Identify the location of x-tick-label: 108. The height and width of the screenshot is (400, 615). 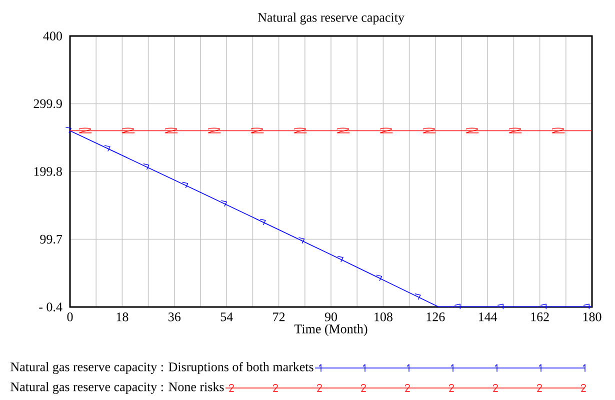
(383, 317).